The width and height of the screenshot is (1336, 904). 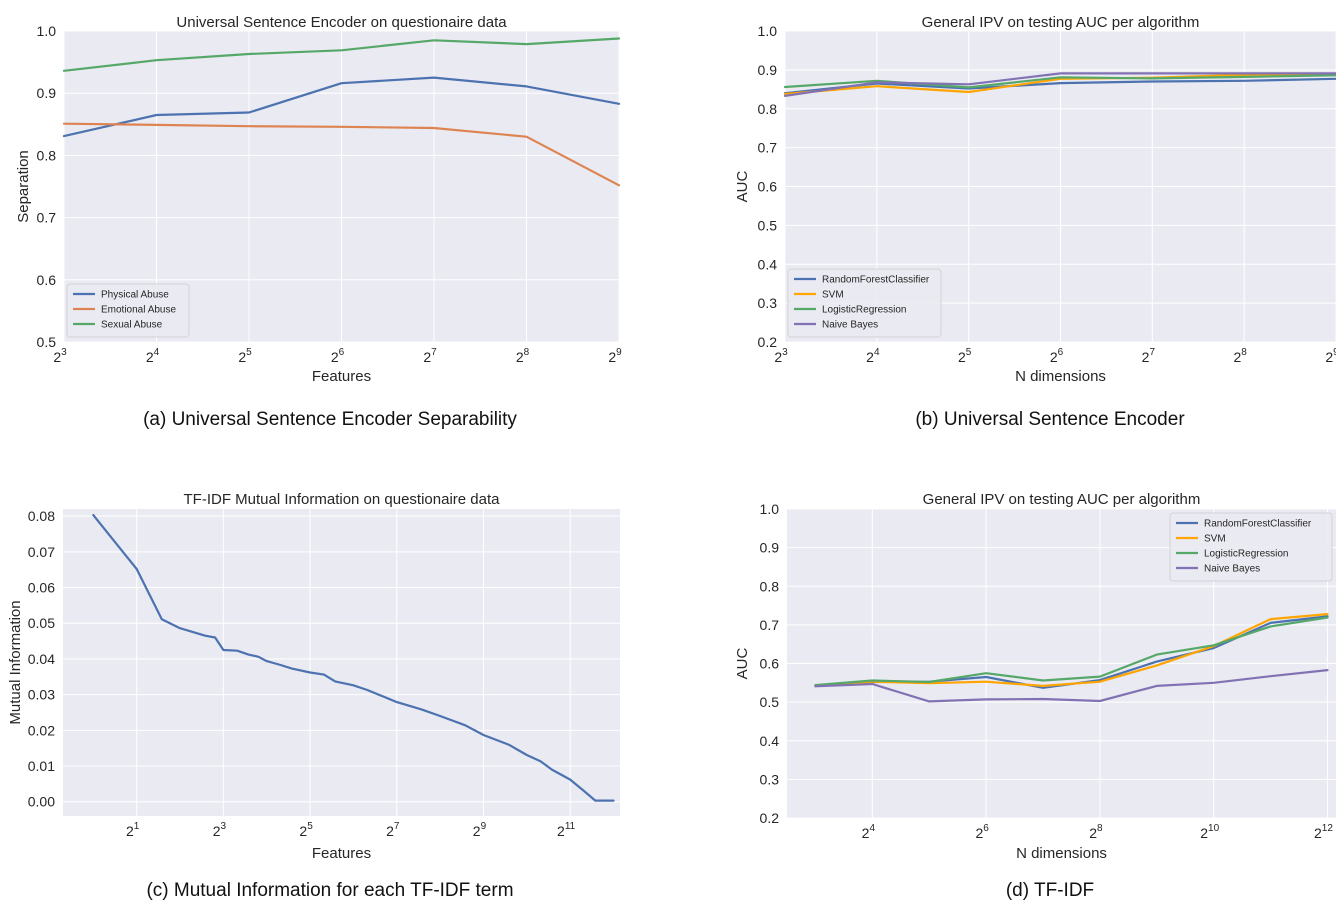 What do you see at coordinates (1244, 352) in the screenshot?
I see `chart-b-x-tick-exponent: 8` at bounding box center [1244, 352].